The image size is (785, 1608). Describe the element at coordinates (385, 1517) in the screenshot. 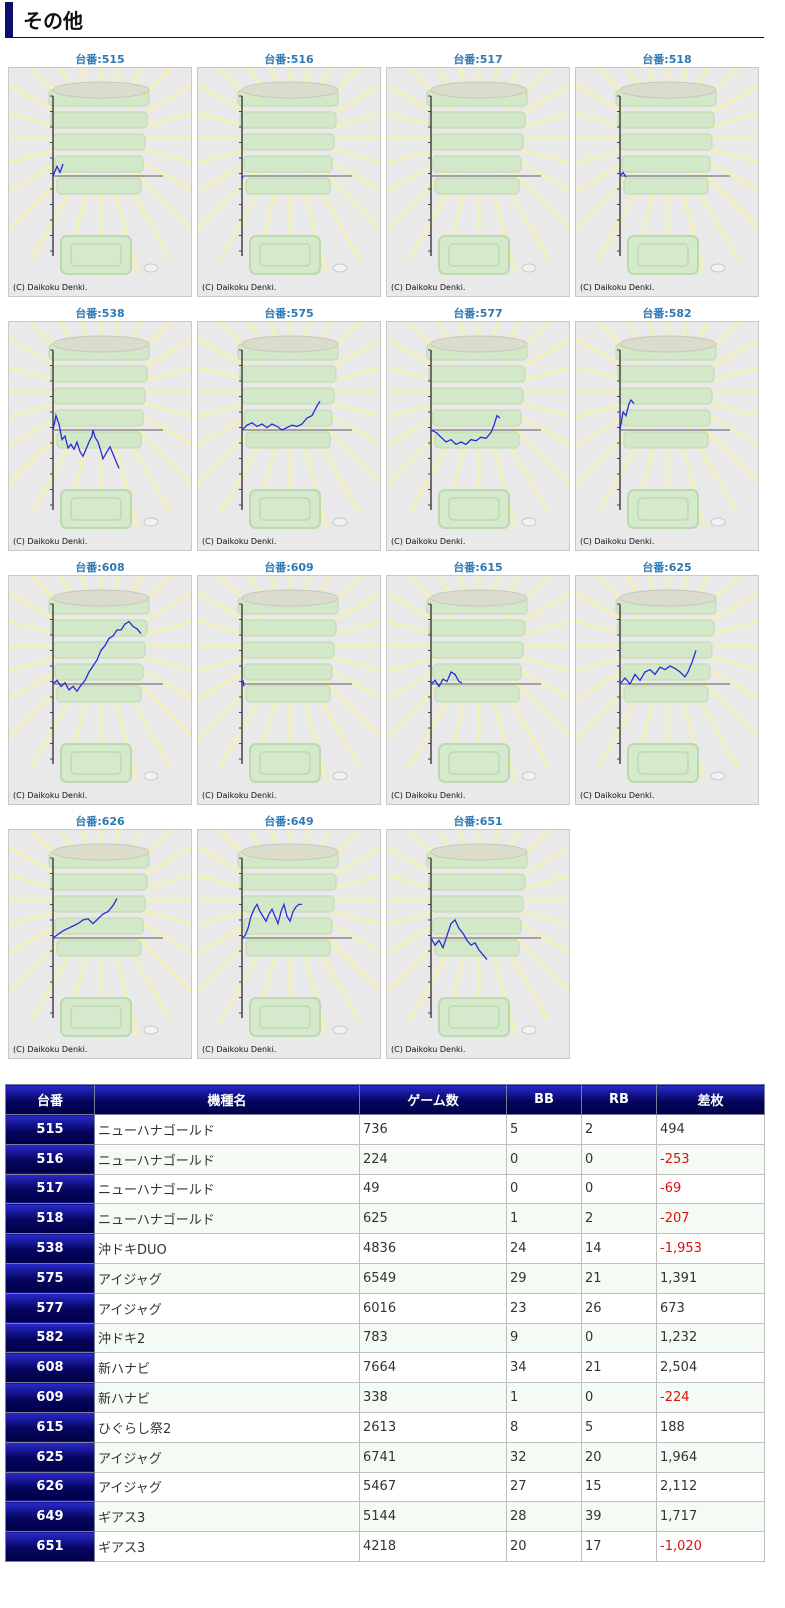

I see `table-row: 649 ギアス3 5144 28 39 1,717` at that location.